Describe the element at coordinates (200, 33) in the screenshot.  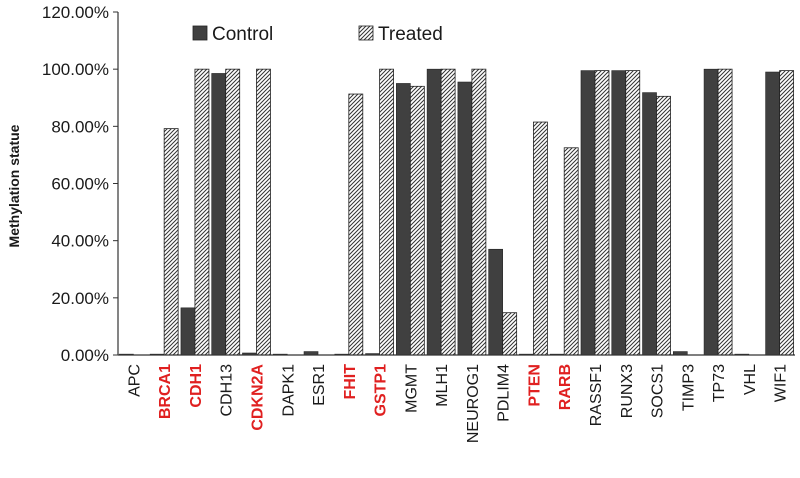
I see `legend-swatch-control` at that location.